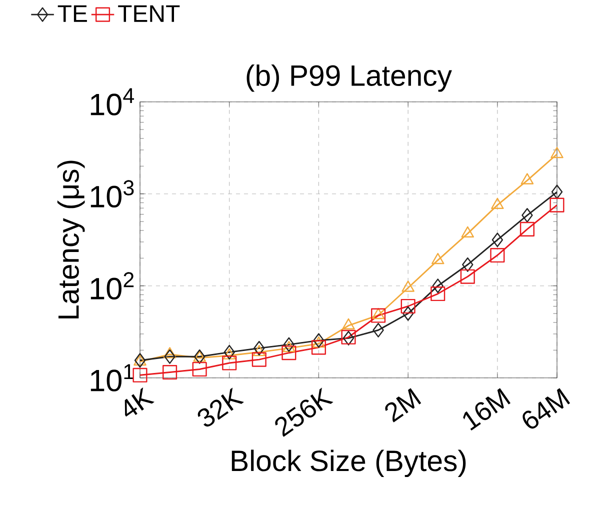  I want to click on y-axis-title: Latency (μs), so click(71, 239).